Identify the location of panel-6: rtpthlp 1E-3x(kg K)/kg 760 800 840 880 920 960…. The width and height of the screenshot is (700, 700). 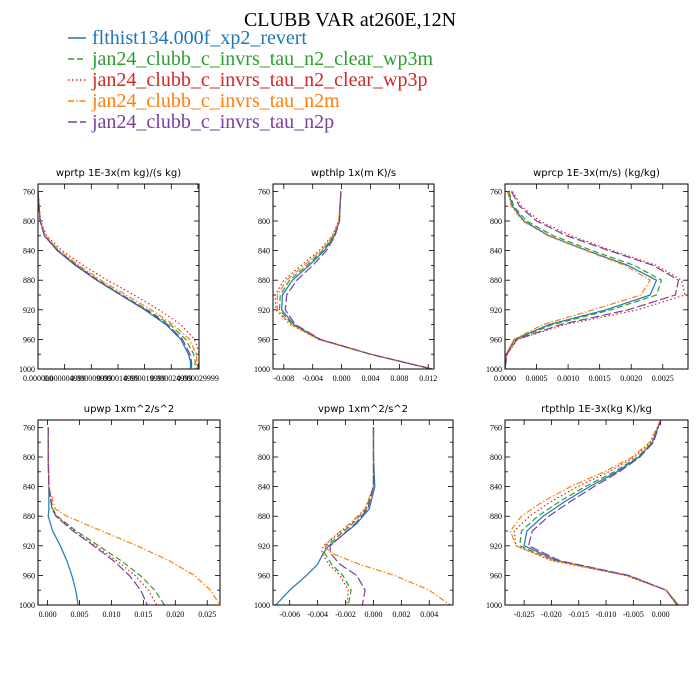
(587, 511).